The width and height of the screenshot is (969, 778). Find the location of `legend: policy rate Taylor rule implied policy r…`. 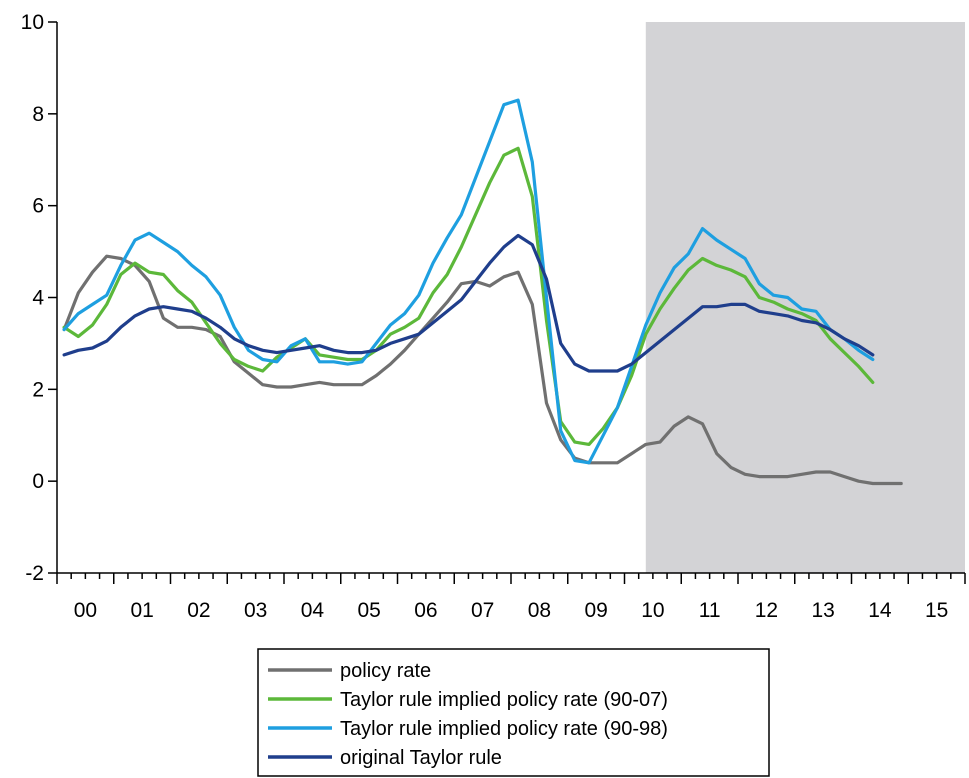

legend: policy rate Taylor rule implied policy r… is located at coordinates (513, 712).